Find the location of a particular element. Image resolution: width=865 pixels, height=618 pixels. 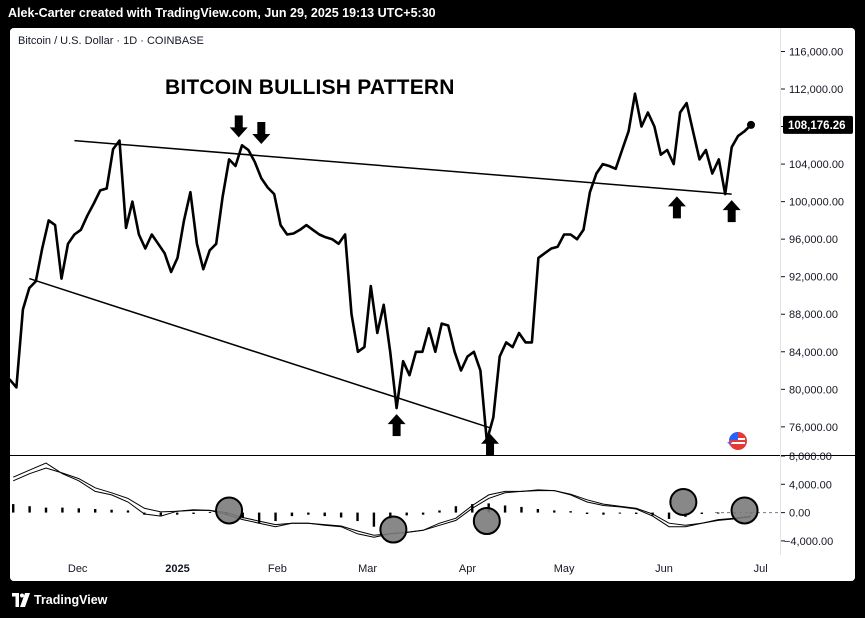

date-tick-label: 2025 is located at coordinates (177, 569).